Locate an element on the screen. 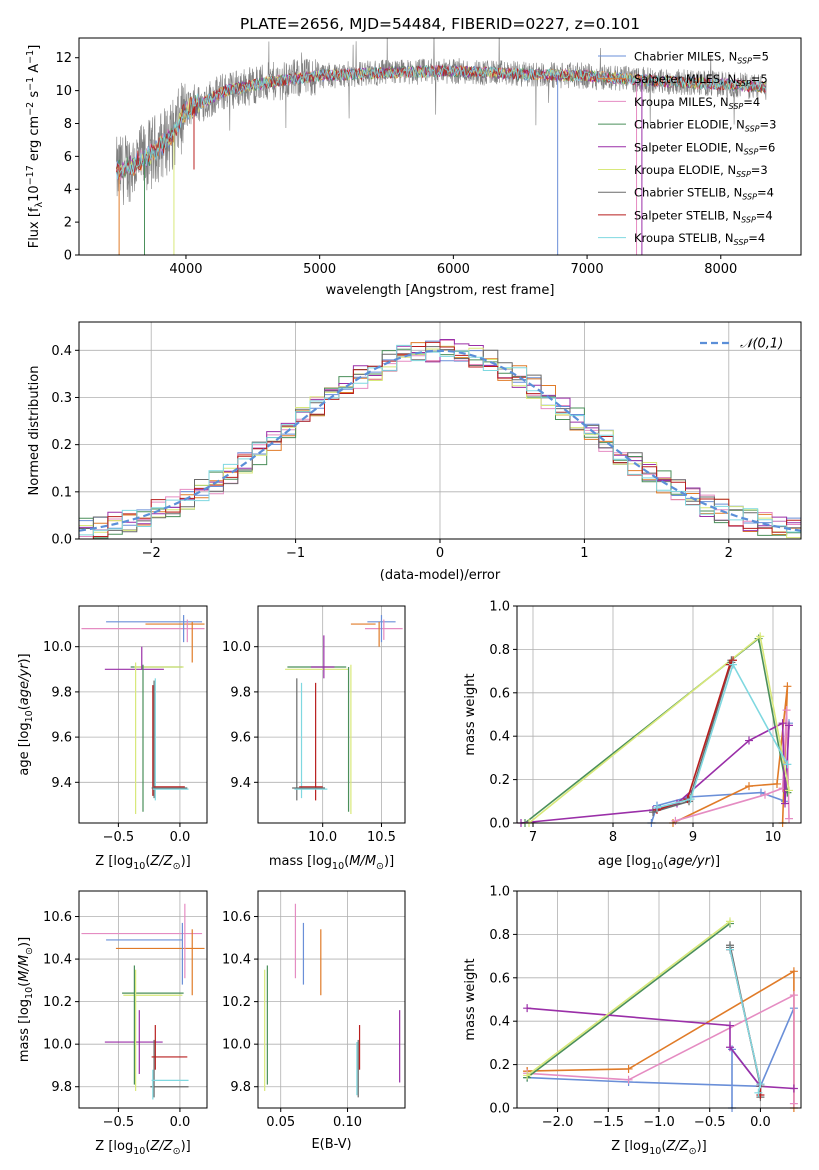  normal-curve is located at coordinates (440, 440).